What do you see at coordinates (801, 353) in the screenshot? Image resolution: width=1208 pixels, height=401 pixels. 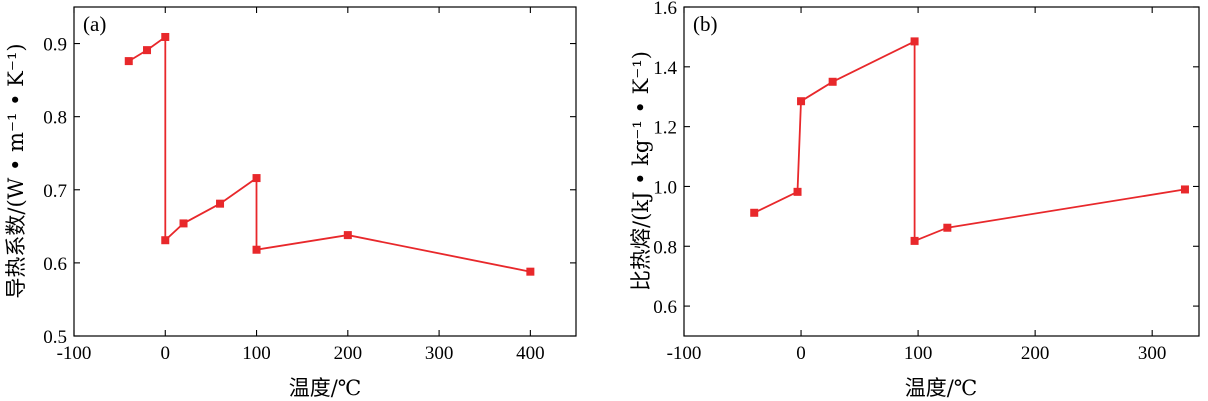 I see `panel-b-x-tick-label: 0` at bounding box center [801, 353].